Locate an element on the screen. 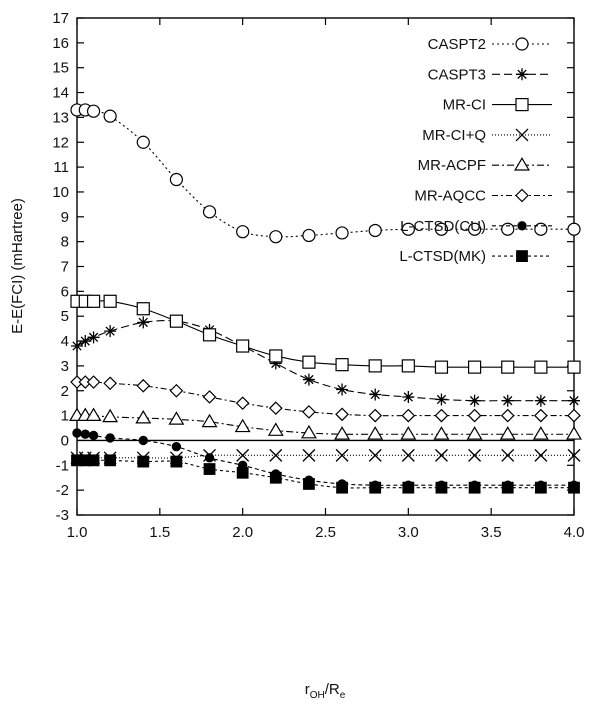 The image size is (591, 710). y-tick-label: 2 is located at coordinates (65, 391).